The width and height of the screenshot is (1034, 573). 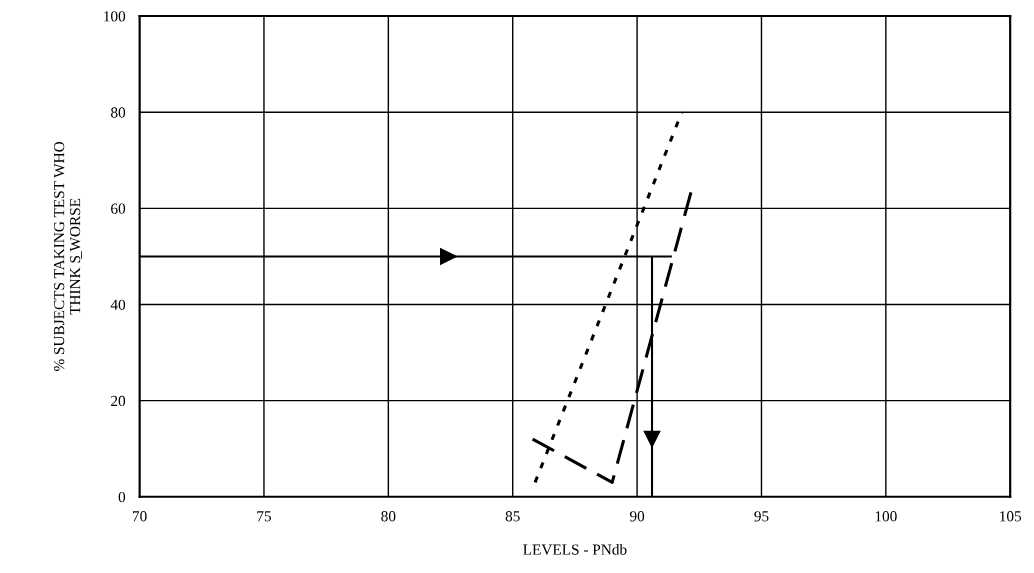 What do you see at coordinates (67, 256) in the screenshot?
I see `y-axis-title: % SUBJECTS TAKING TEST WHO THINK S̲ WORSE` at bounding box center [67, 256].